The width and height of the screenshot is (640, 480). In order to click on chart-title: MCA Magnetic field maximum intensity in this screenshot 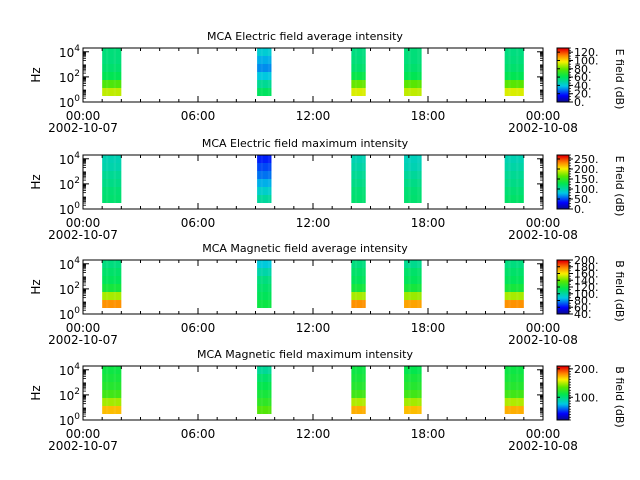, I will do `click(305, 354)`.